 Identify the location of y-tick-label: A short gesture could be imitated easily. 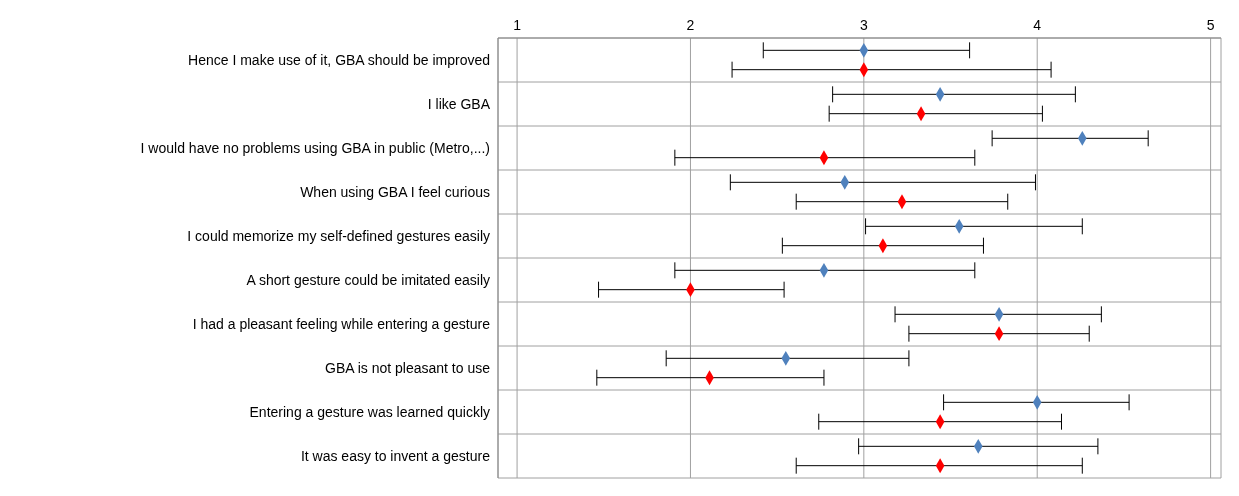
(368, 279).